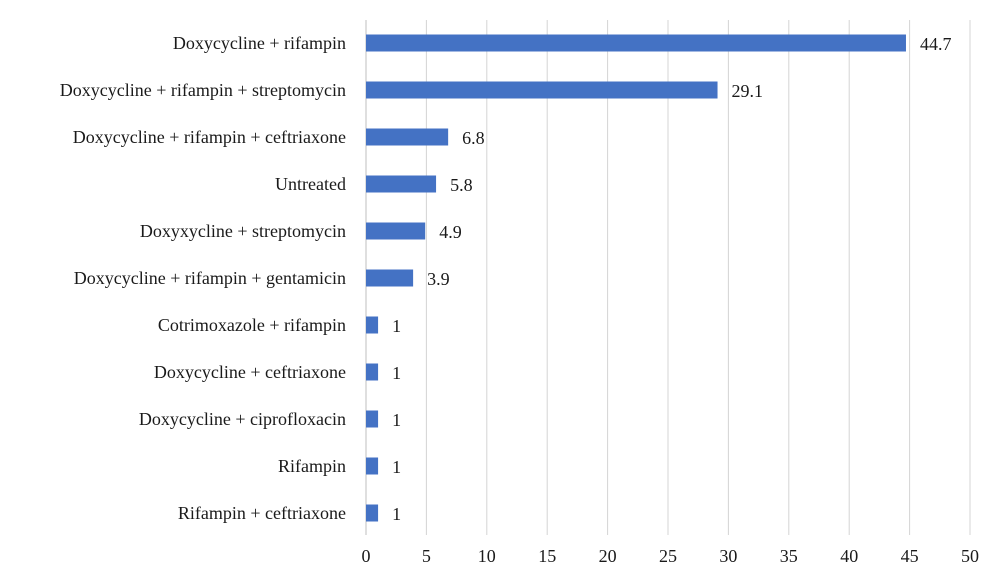 The height and width of the screenshot is (579, 1000). I want to click on category-label: Doxyxycline + streptomycin, so click(243, 231).